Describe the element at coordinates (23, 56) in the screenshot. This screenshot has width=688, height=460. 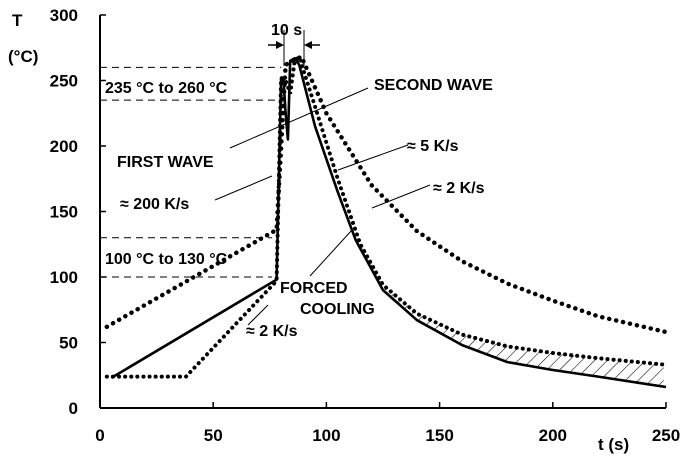
I see `y-axis-title-unit: (°C)` at that location.